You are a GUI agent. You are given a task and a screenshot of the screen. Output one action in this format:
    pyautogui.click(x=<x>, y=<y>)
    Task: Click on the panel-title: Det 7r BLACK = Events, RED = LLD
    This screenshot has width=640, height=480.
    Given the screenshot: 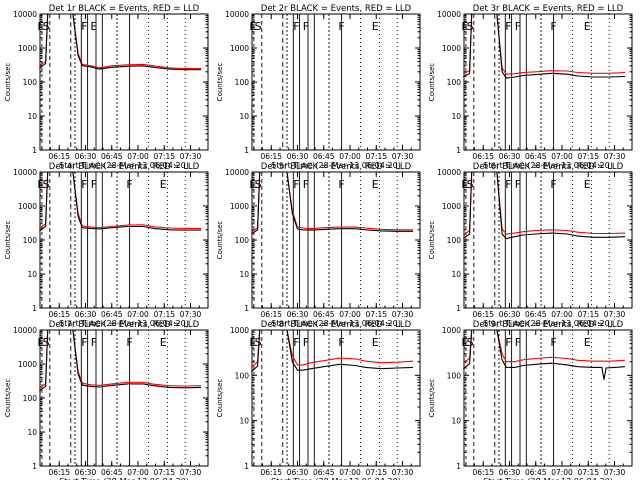 What is the action you would take?
    pyautogui.click(x=124, y=325)
    